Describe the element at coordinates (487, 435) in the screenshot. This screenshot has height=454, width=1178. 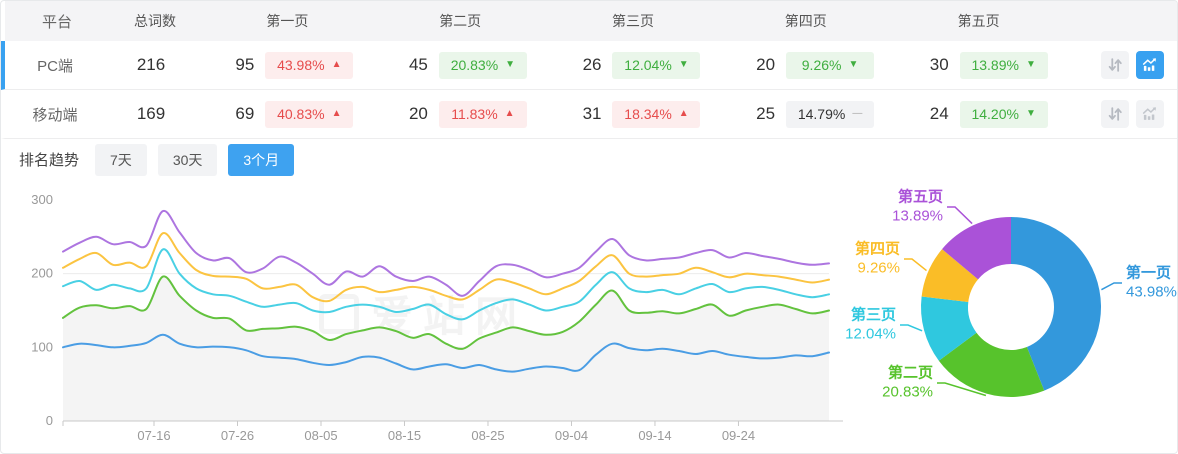
I see `svg-text: 08-25` at that location.